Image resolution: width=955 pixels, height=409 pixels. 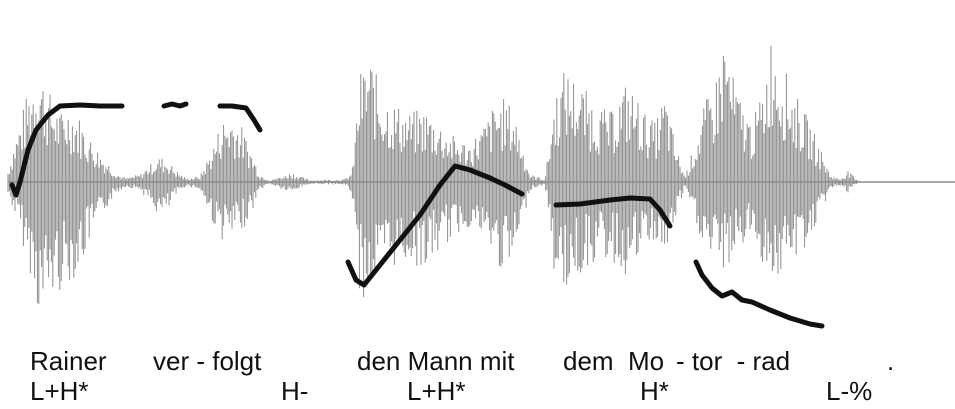 What do you see at coordinates (207, 361) in the screenshot?
I see `word-ver-folgt: ver - folgt` at bounding box center [207, 361].